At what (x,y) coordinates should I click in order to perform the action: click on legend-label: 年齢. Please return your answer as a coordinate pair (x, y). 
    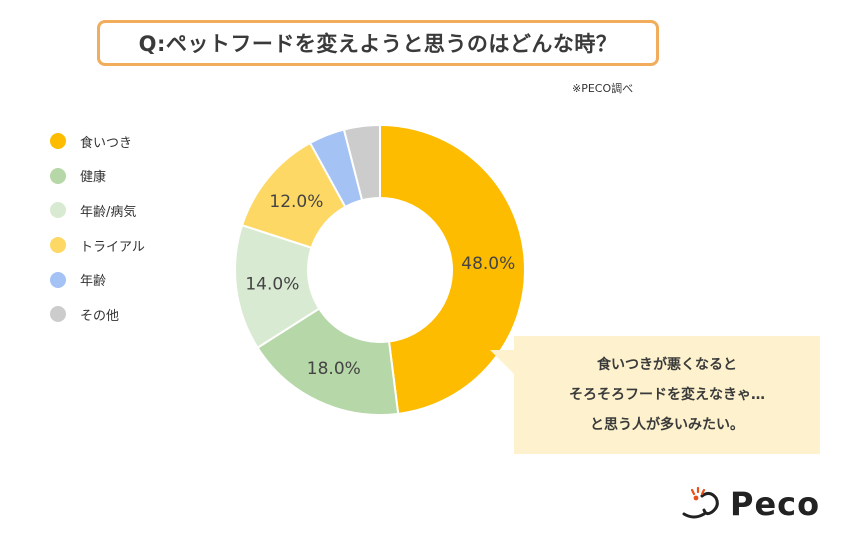
    Looking at the image, I should click on (93, 282).